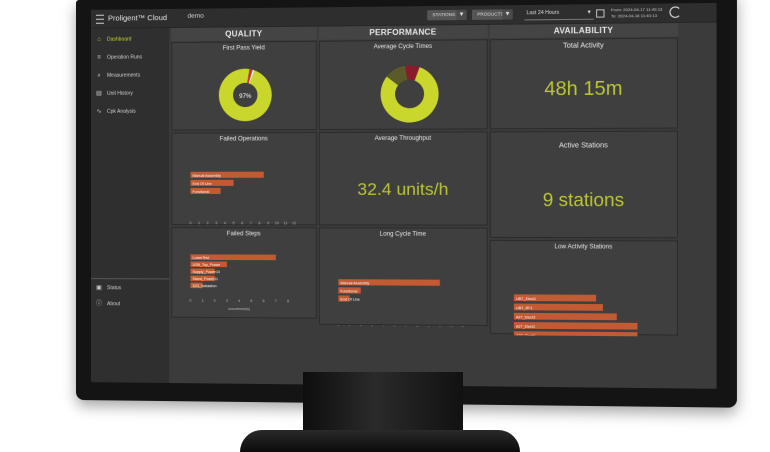 This screenshot has height=452, width=770. What do you see at coordinates (201, 258) in the screenshot?
I see `bar-label: LowerTest` at bounding box center [201, 258].